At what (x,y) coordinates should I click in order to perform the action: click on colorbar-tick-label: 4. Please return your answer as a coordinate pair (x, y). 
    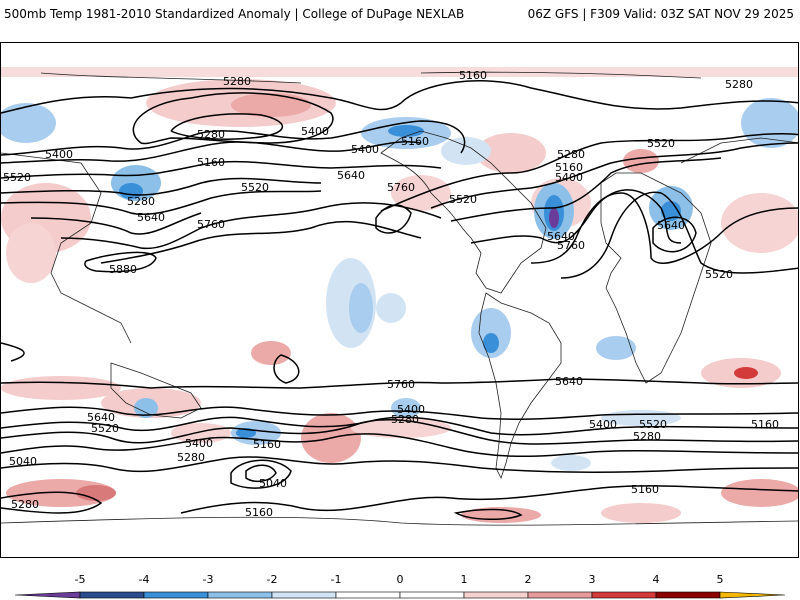
    Looking at the image, I should click on (656, 579).